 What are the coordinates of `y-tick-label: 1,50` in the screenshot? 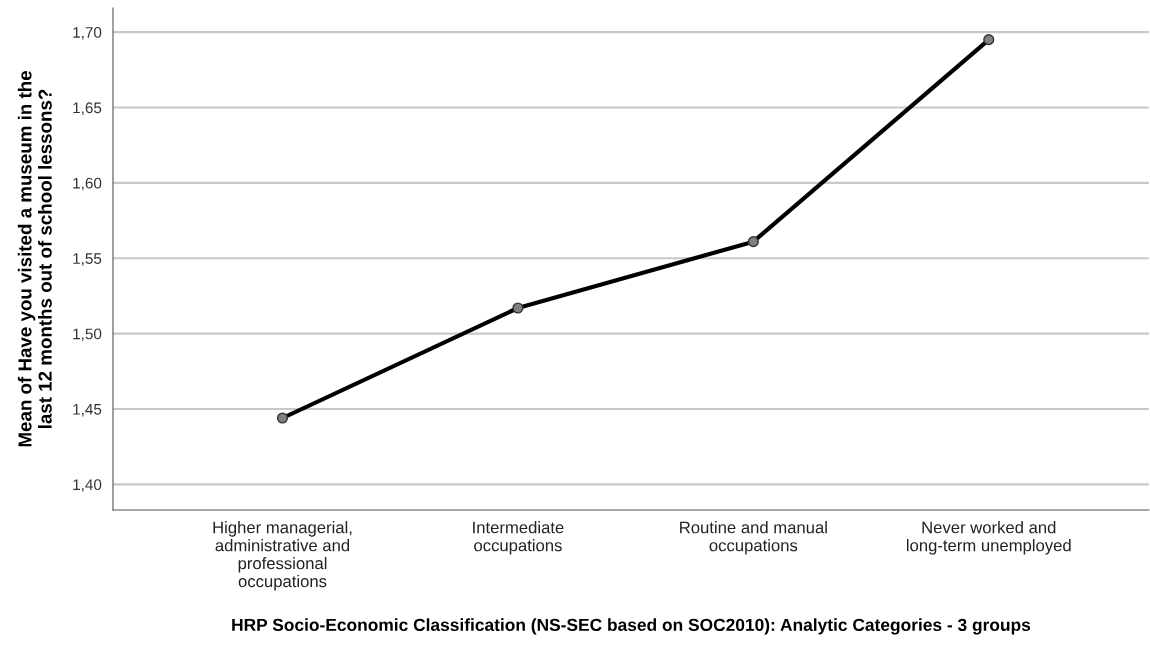 It's located at (87, 335).